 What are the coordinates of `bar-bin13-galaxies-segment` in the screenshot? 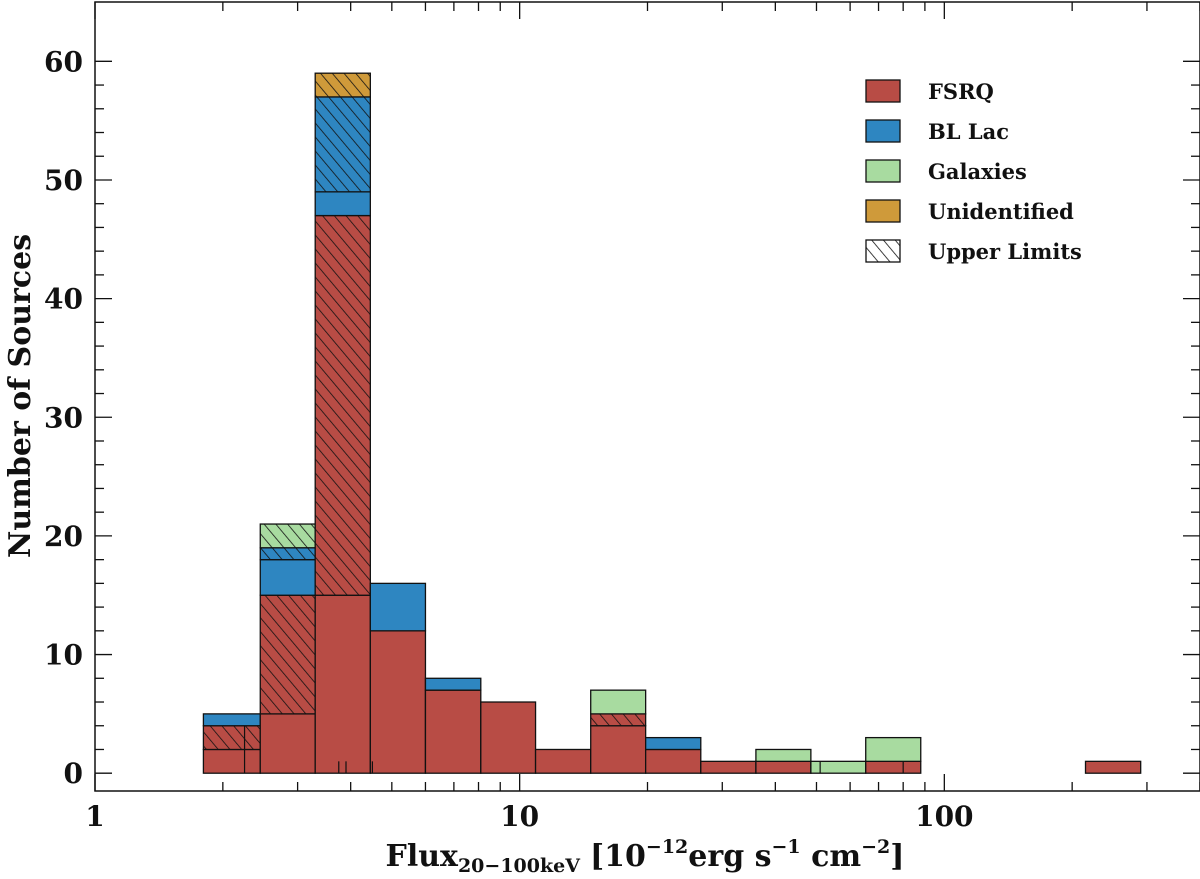 It's located at (893, 749).